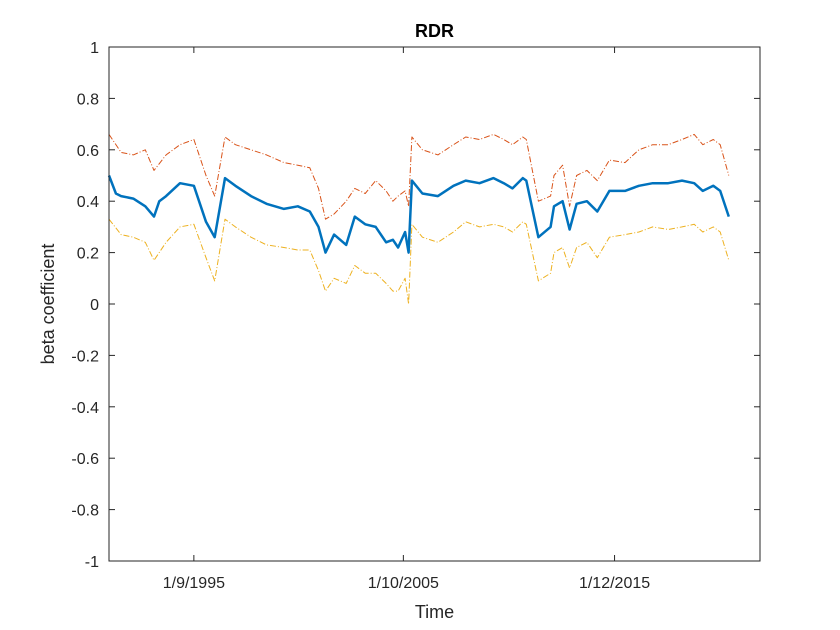  What do you see at coordinates (94, 305) in the screenshot?
I see `y-tick-label: 0` at bounding box center [94, 305].